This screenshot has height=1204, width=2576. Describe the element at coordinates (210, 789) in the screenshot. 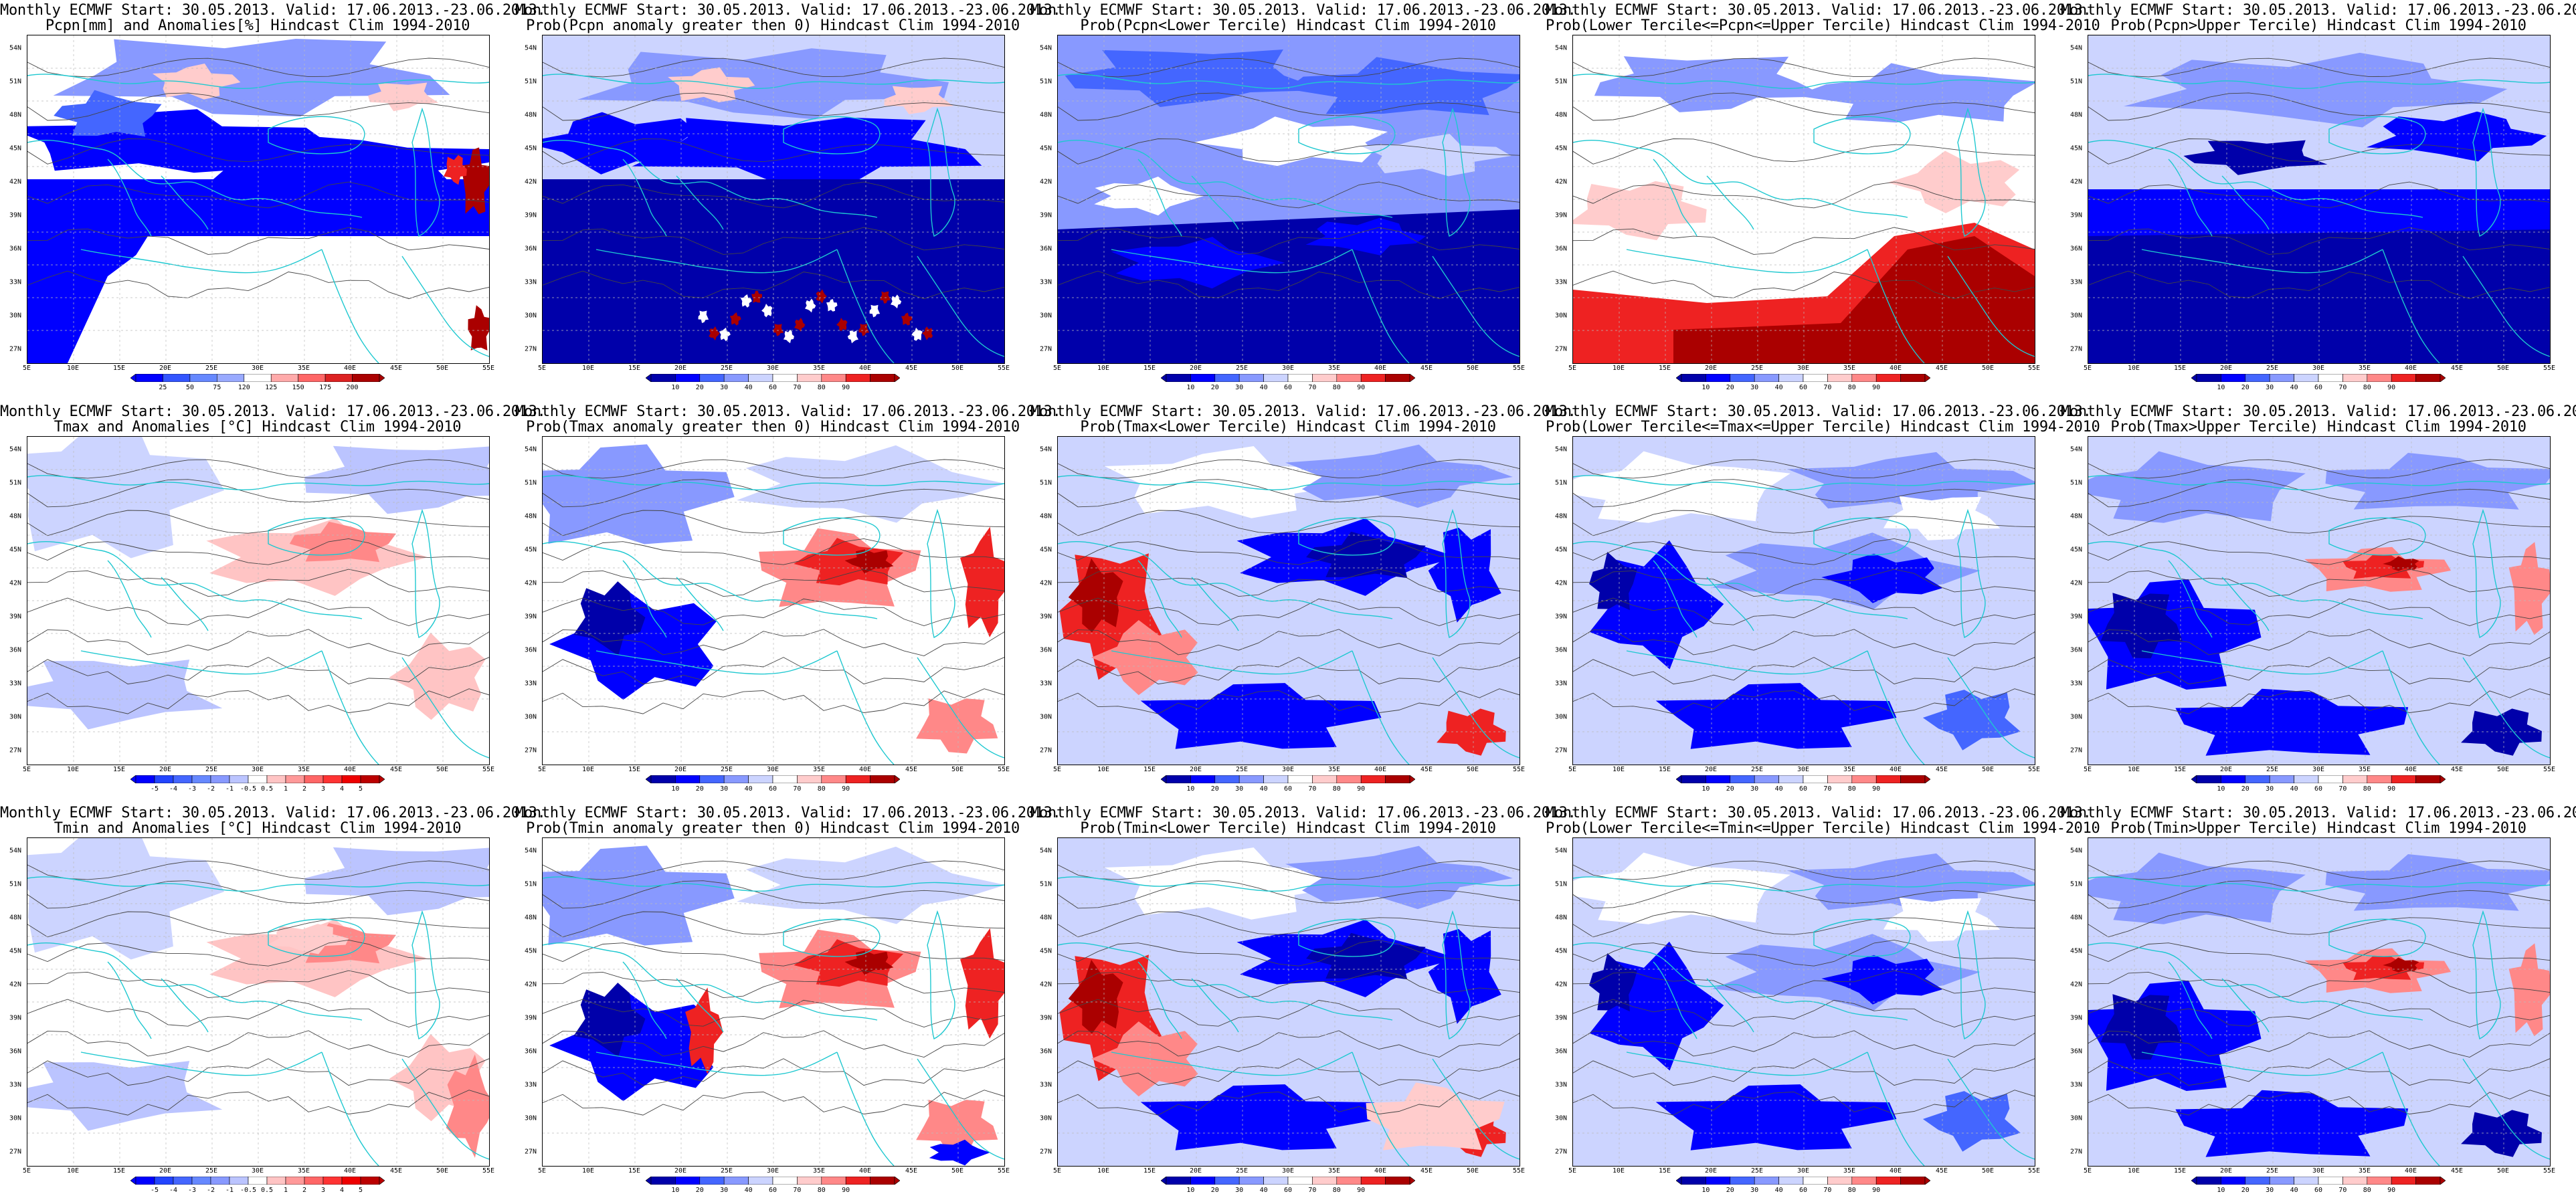

I see `colorbar-tick-label: -2` at that location.